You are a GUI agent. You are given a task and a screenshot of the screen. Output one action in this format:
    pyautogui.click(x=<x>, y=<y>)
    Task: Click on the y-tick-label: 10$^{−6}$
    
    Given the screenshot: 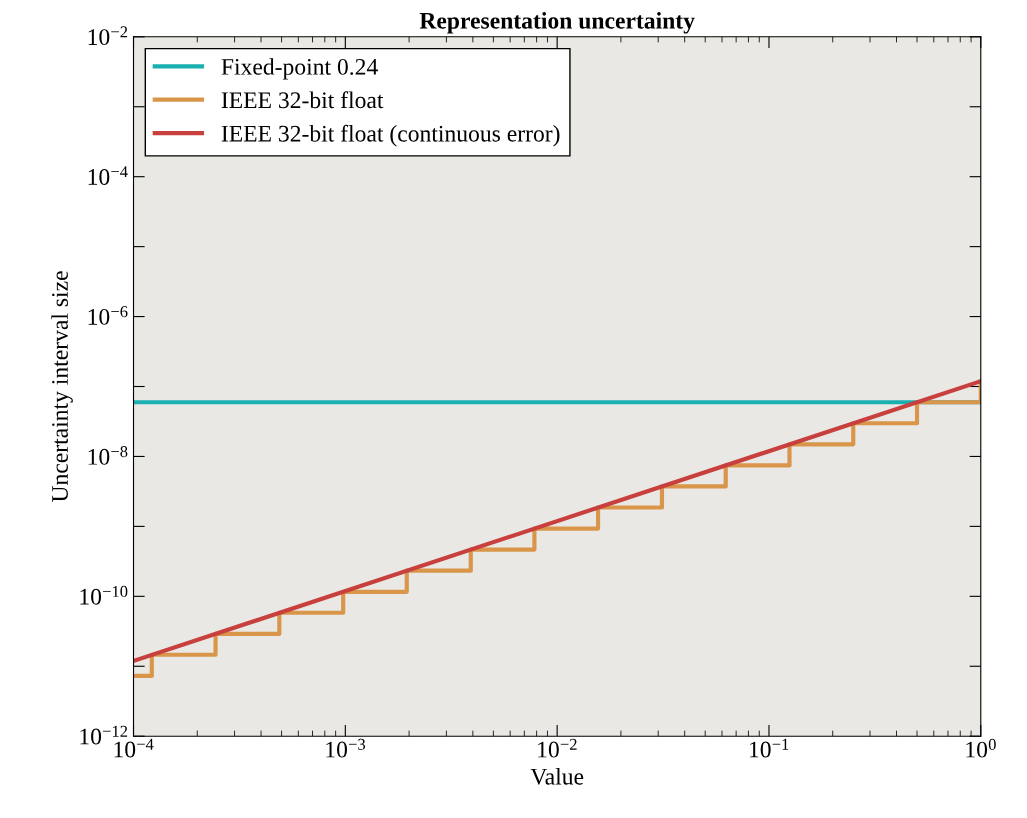 What is the action you would take?
    pyautogui.click(x=108, y=315)
    